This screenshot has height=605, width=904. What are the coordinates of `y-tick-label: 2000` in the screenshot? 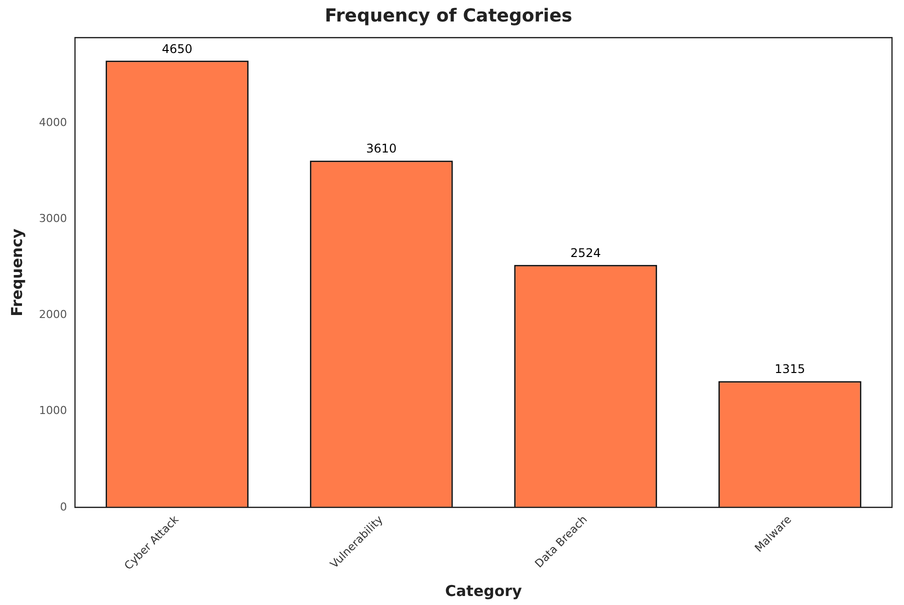 It's located at (52, 315).